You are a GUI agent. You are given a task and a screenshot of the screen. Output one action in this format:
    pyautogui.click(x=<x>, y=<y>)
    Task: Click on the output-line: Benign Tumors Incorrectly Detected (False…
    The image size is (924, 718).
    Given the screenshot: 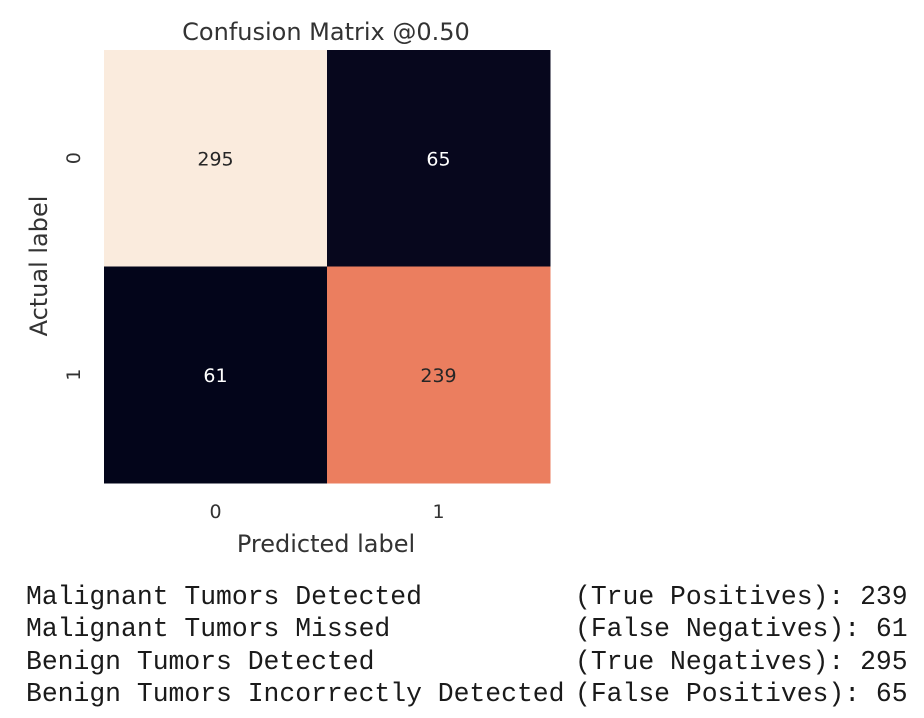 What is the action you would take?
    pyautogui.click(x=467, y=694)
    